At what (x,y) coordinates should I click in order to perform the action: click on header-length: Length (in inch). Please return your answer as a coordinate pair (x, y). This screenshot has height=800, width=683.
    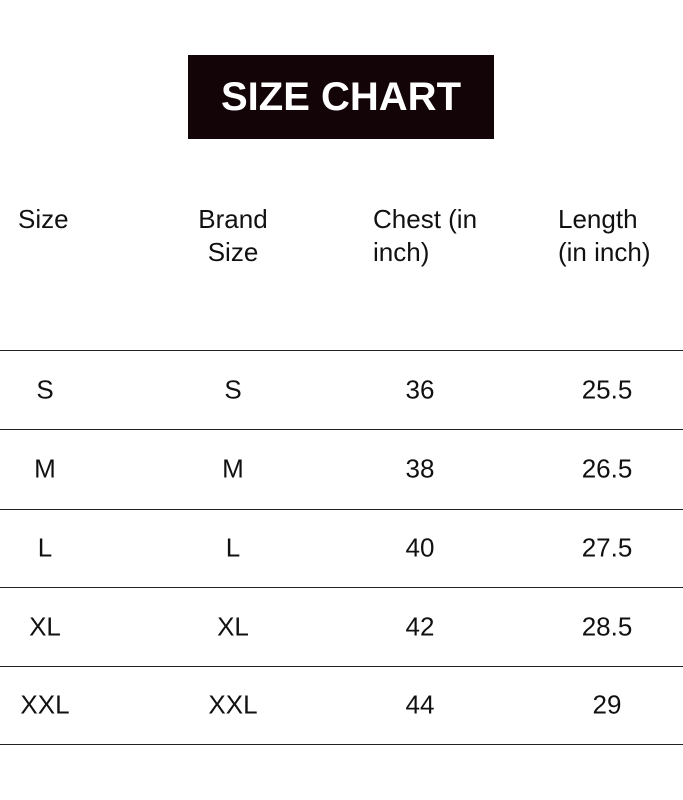
    Looking at the image, I should click on (604, 236).